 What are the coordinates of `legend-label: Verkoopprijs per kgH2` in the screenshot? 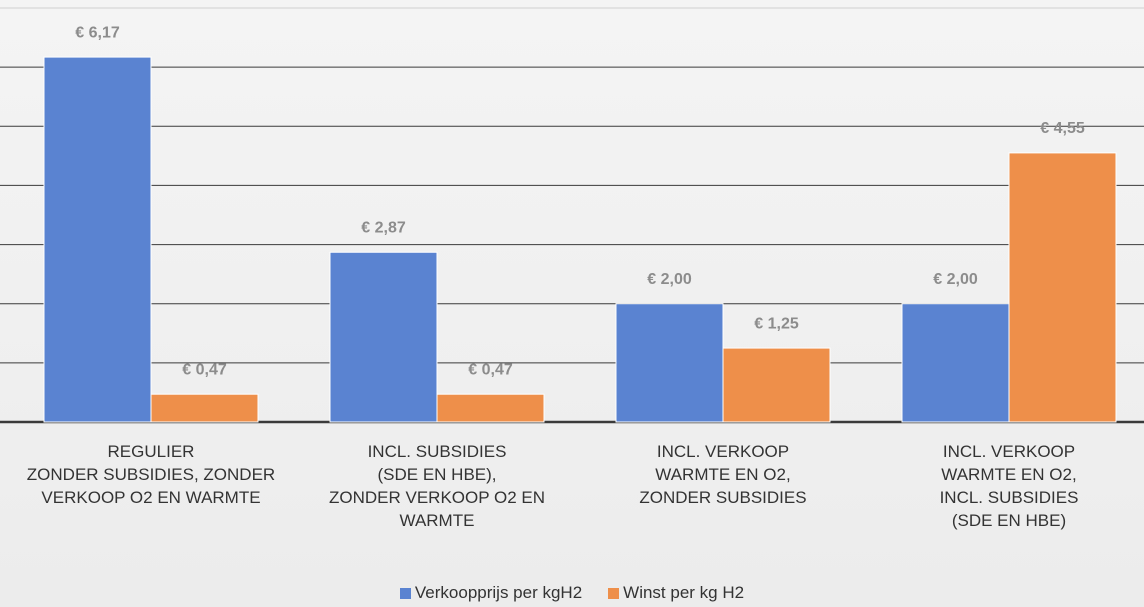 It's located at (498, 592).